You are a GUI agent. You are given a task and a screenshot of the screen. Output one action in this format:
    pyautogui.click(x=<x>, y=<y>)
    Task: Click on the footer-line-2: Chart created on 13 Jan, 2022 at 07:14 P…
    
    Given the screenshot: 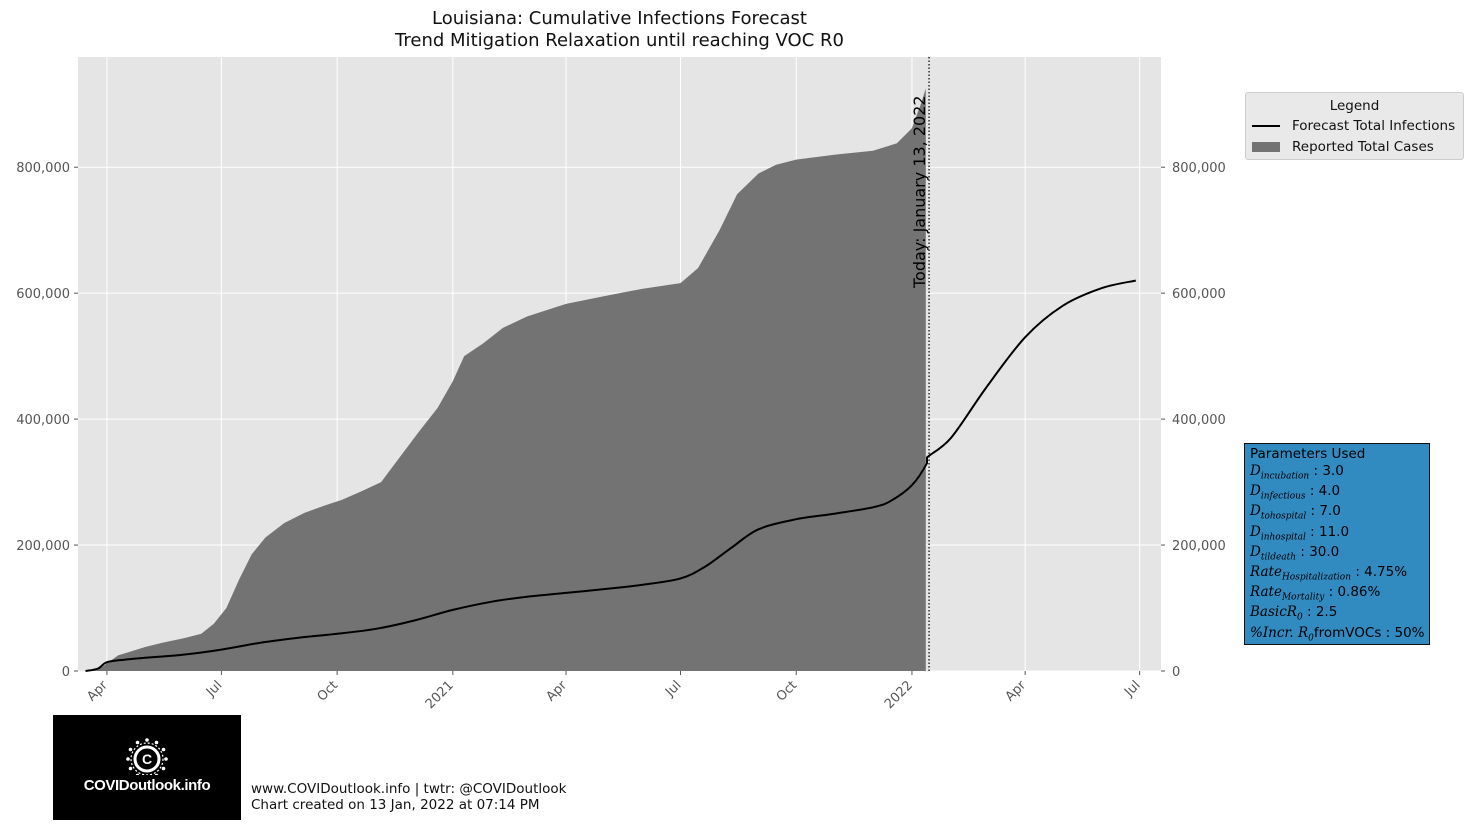 What is the action you would take?
    pyautogui.click(x=395, y=805)
    